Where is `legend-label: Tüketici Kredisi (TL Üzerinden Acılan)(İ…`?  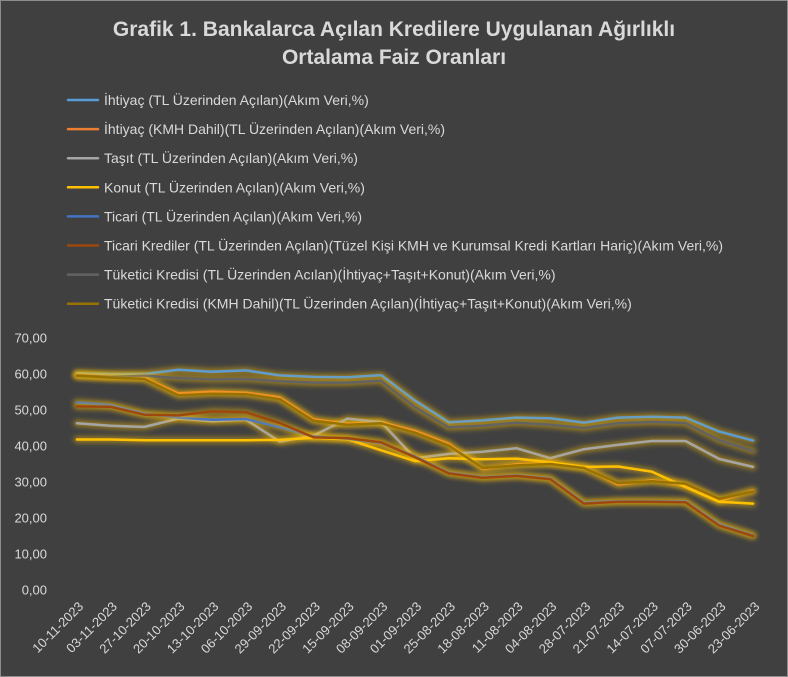 legend-label: Tüketici Kredisi (TL Üzerinden Acılan)(İ… is located at coordinates (330, 274).